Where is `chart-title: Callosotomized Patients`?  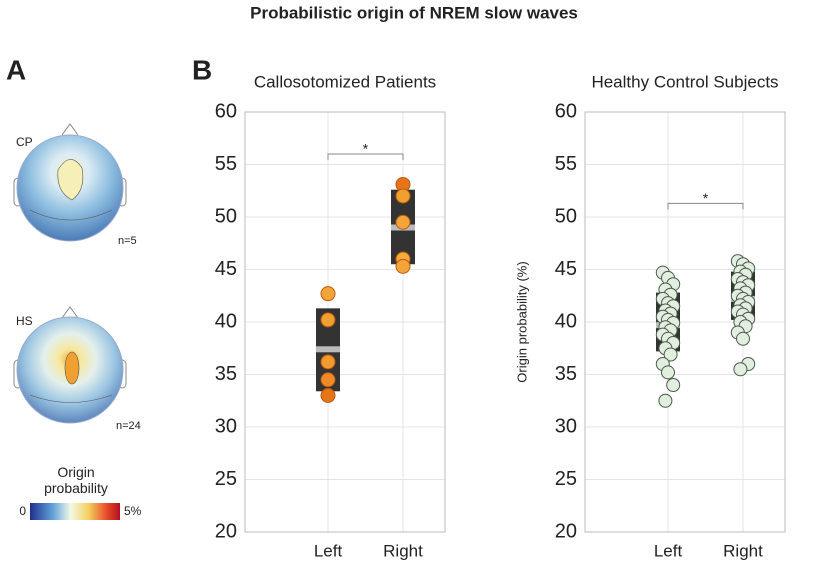
chart-title: Callosotomized Patients is located at coordinates (345, 81).